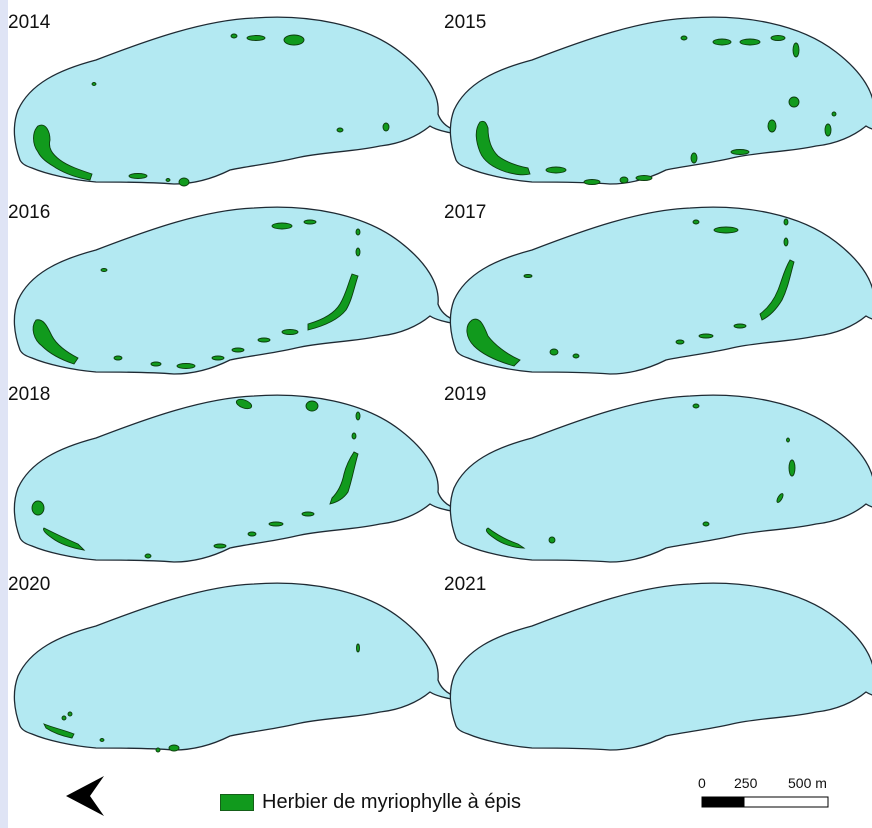 Image resolution: width=872 pixels, height=828 pixels. I want to click on year-label-2014: 2014, so click(29, 22).